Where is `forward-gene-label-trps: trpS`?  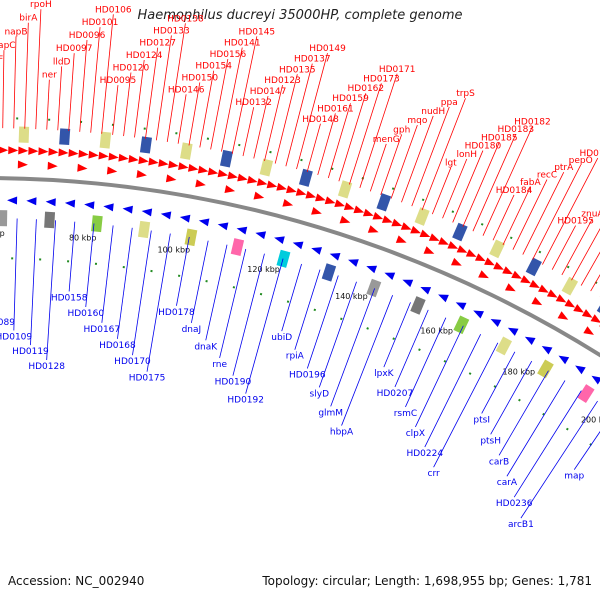
forward-gene-label-trps: trpS is located at coordinates (465, 94).